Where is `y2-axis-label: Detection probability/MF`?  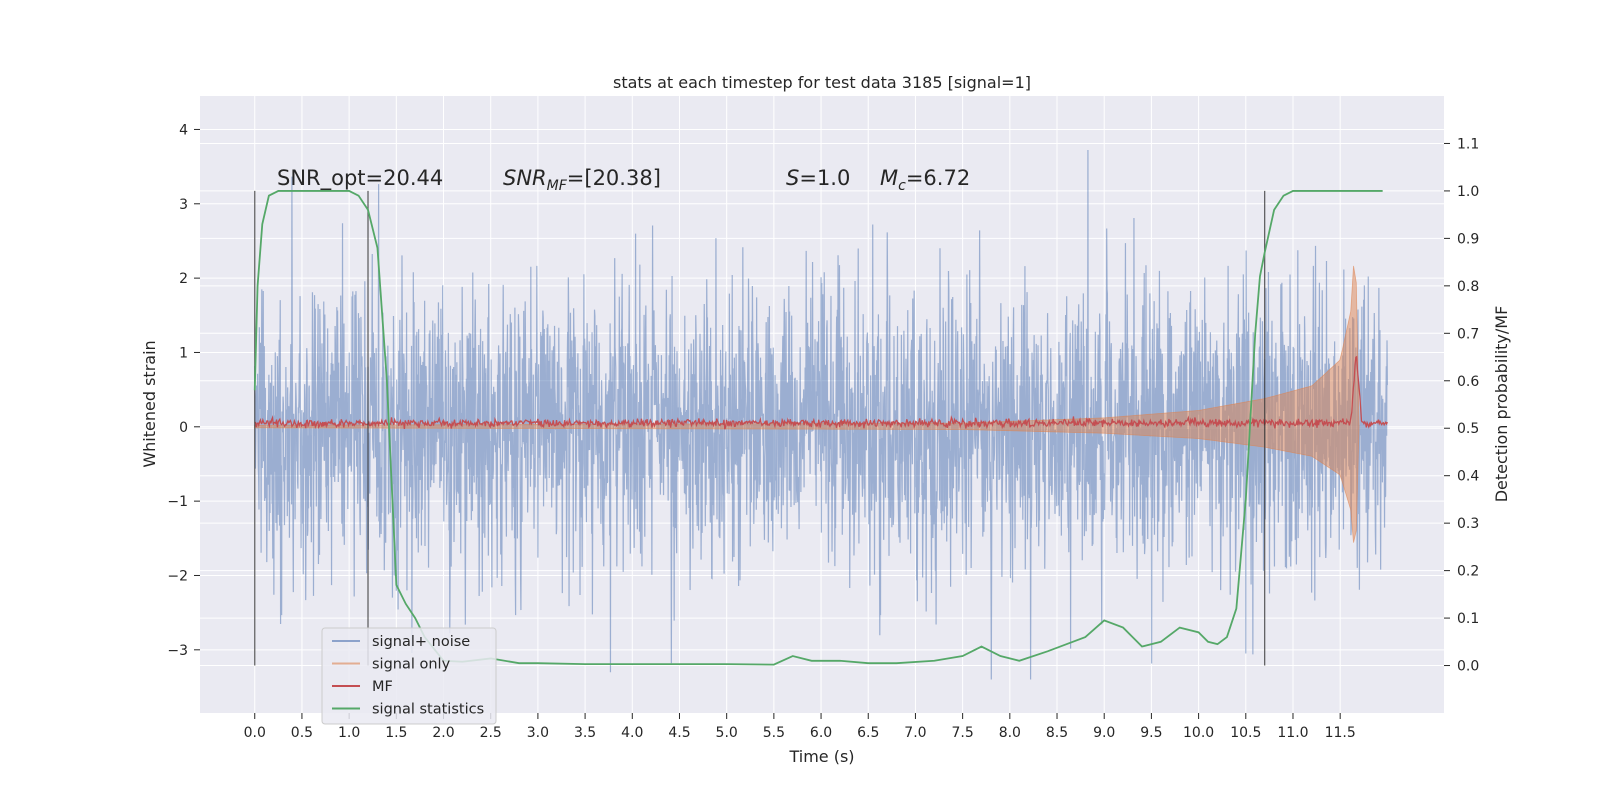
y2-axis-label: Detection probability/MF is located at coordinates (1501, 404).